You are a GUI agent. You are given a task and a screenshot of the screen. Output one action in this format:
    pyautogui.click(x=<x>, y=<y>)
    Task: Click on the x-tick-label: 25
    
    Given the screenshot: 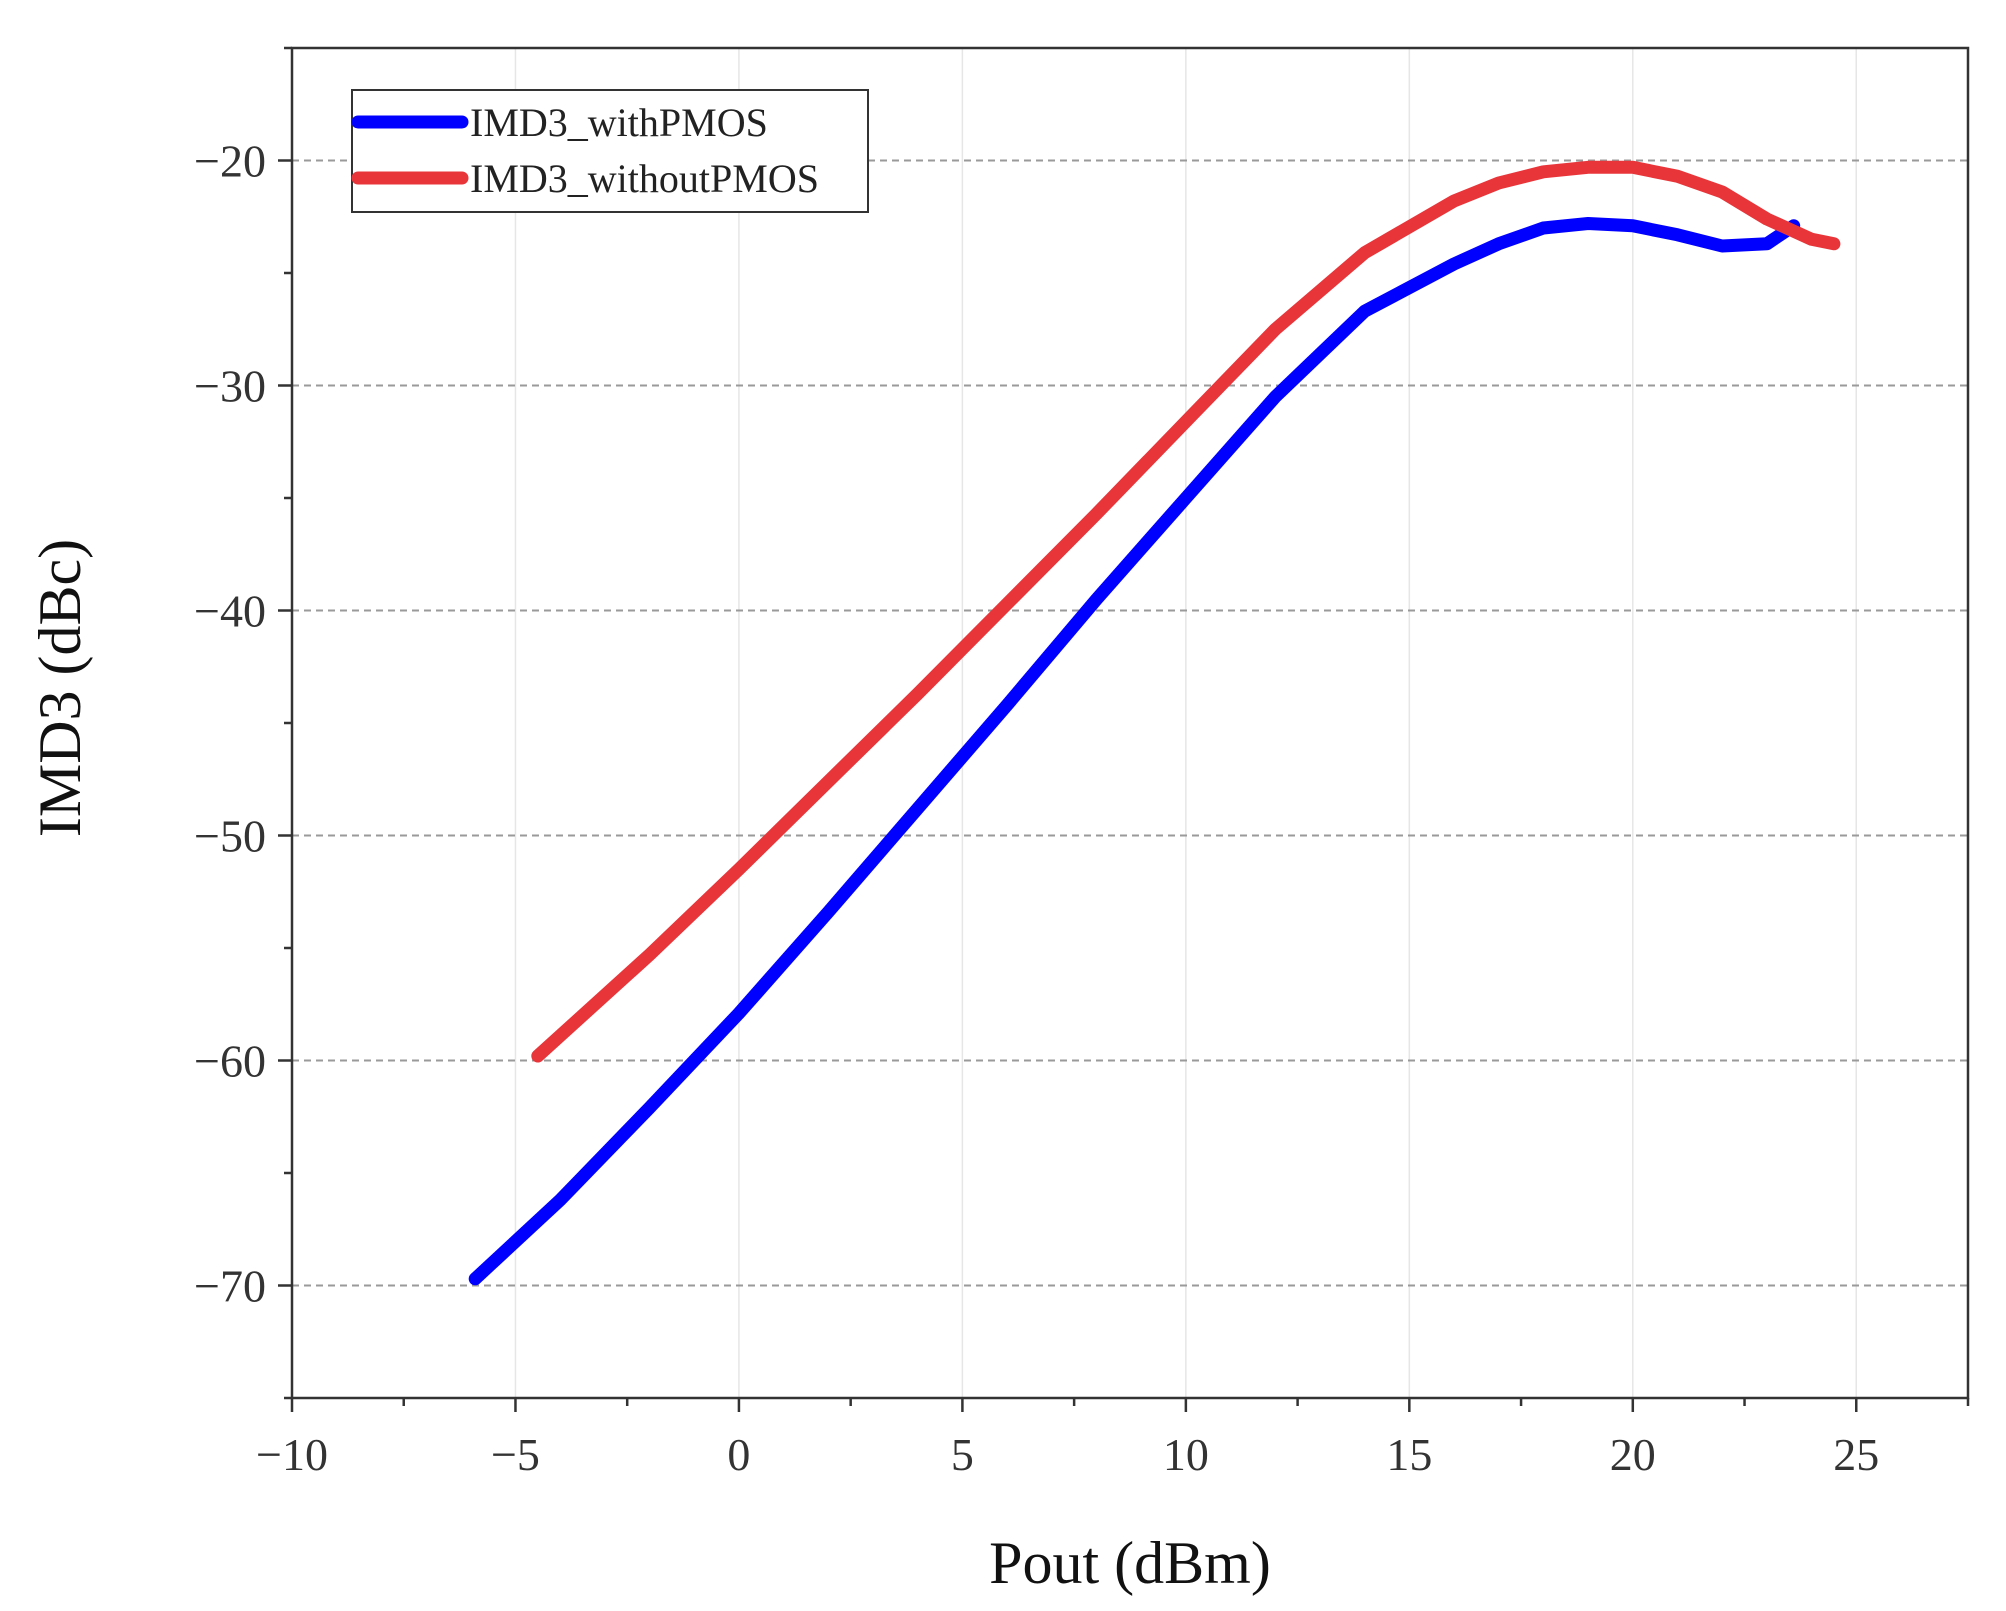 What is the action you would take?
    pyautogui.click(x=1856, y=1454)
    